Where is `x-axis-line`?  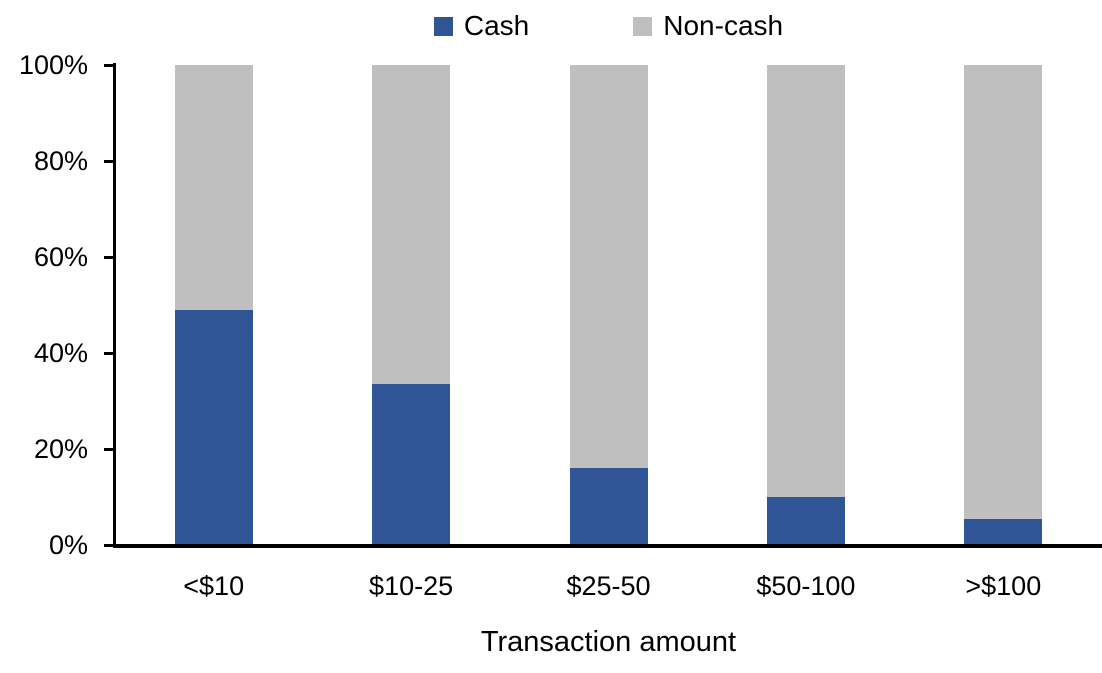
x-axis-line is located at coordinates (607, 546).